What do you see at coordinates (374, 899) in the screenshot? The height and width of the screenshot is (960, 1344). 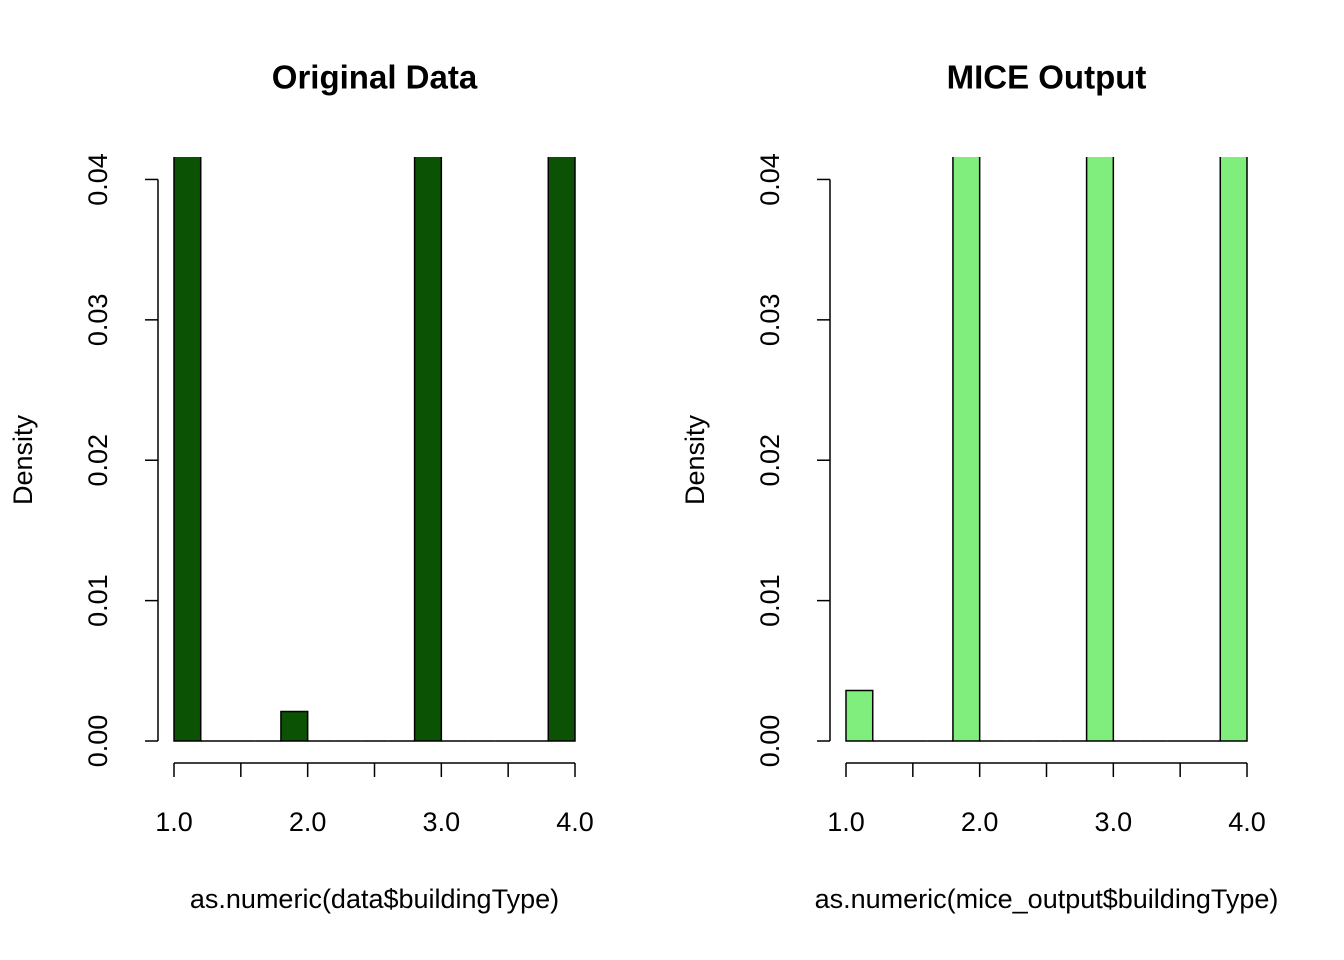 I see `x-axis-label: as.numeric(data$buildingType)` at bounding box center [374, 899].